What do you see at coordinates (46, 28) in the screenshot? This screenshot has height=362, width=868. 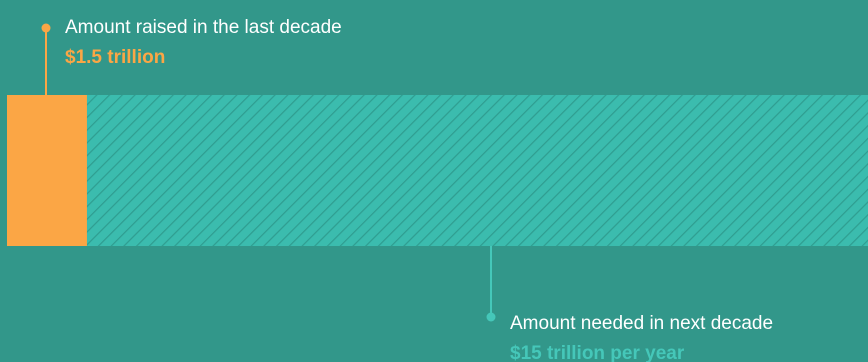 I see `marker-dot-raised` at bounding box center [46, 28].